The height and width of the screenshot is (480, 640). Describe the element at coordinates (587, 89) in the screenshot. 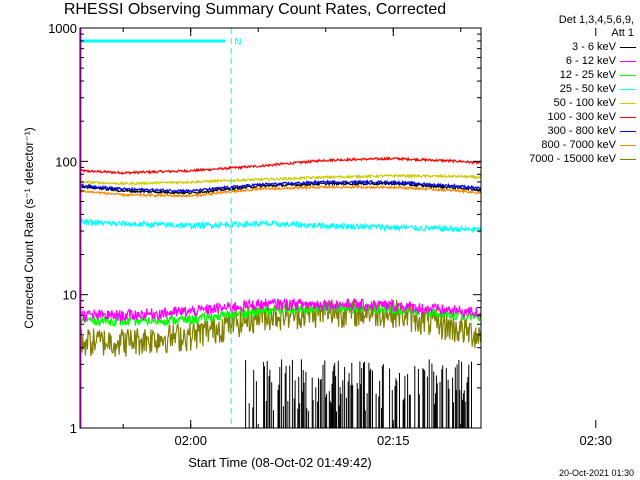

I see `legend-label: 25 - 50 keV` at that location.